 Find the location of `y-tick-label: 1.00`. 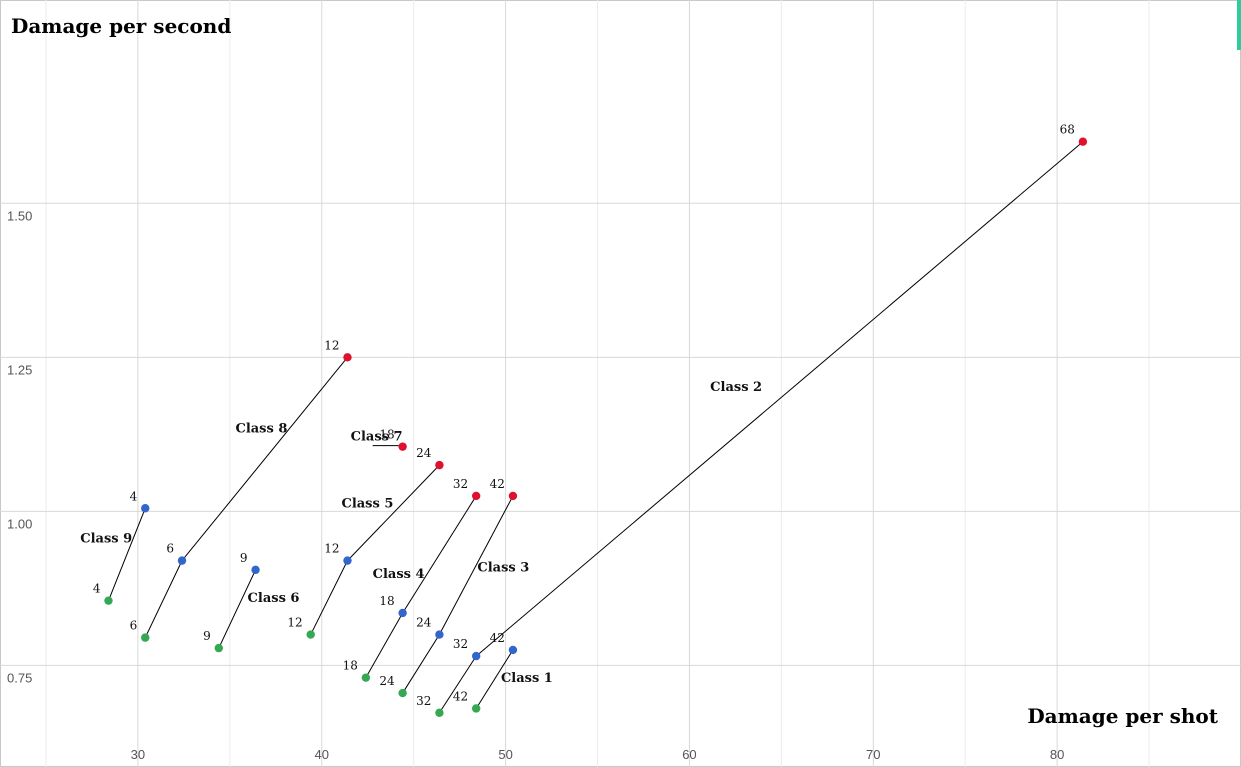

y-tick-label: 1.00 is located at coordinates (19, 523).